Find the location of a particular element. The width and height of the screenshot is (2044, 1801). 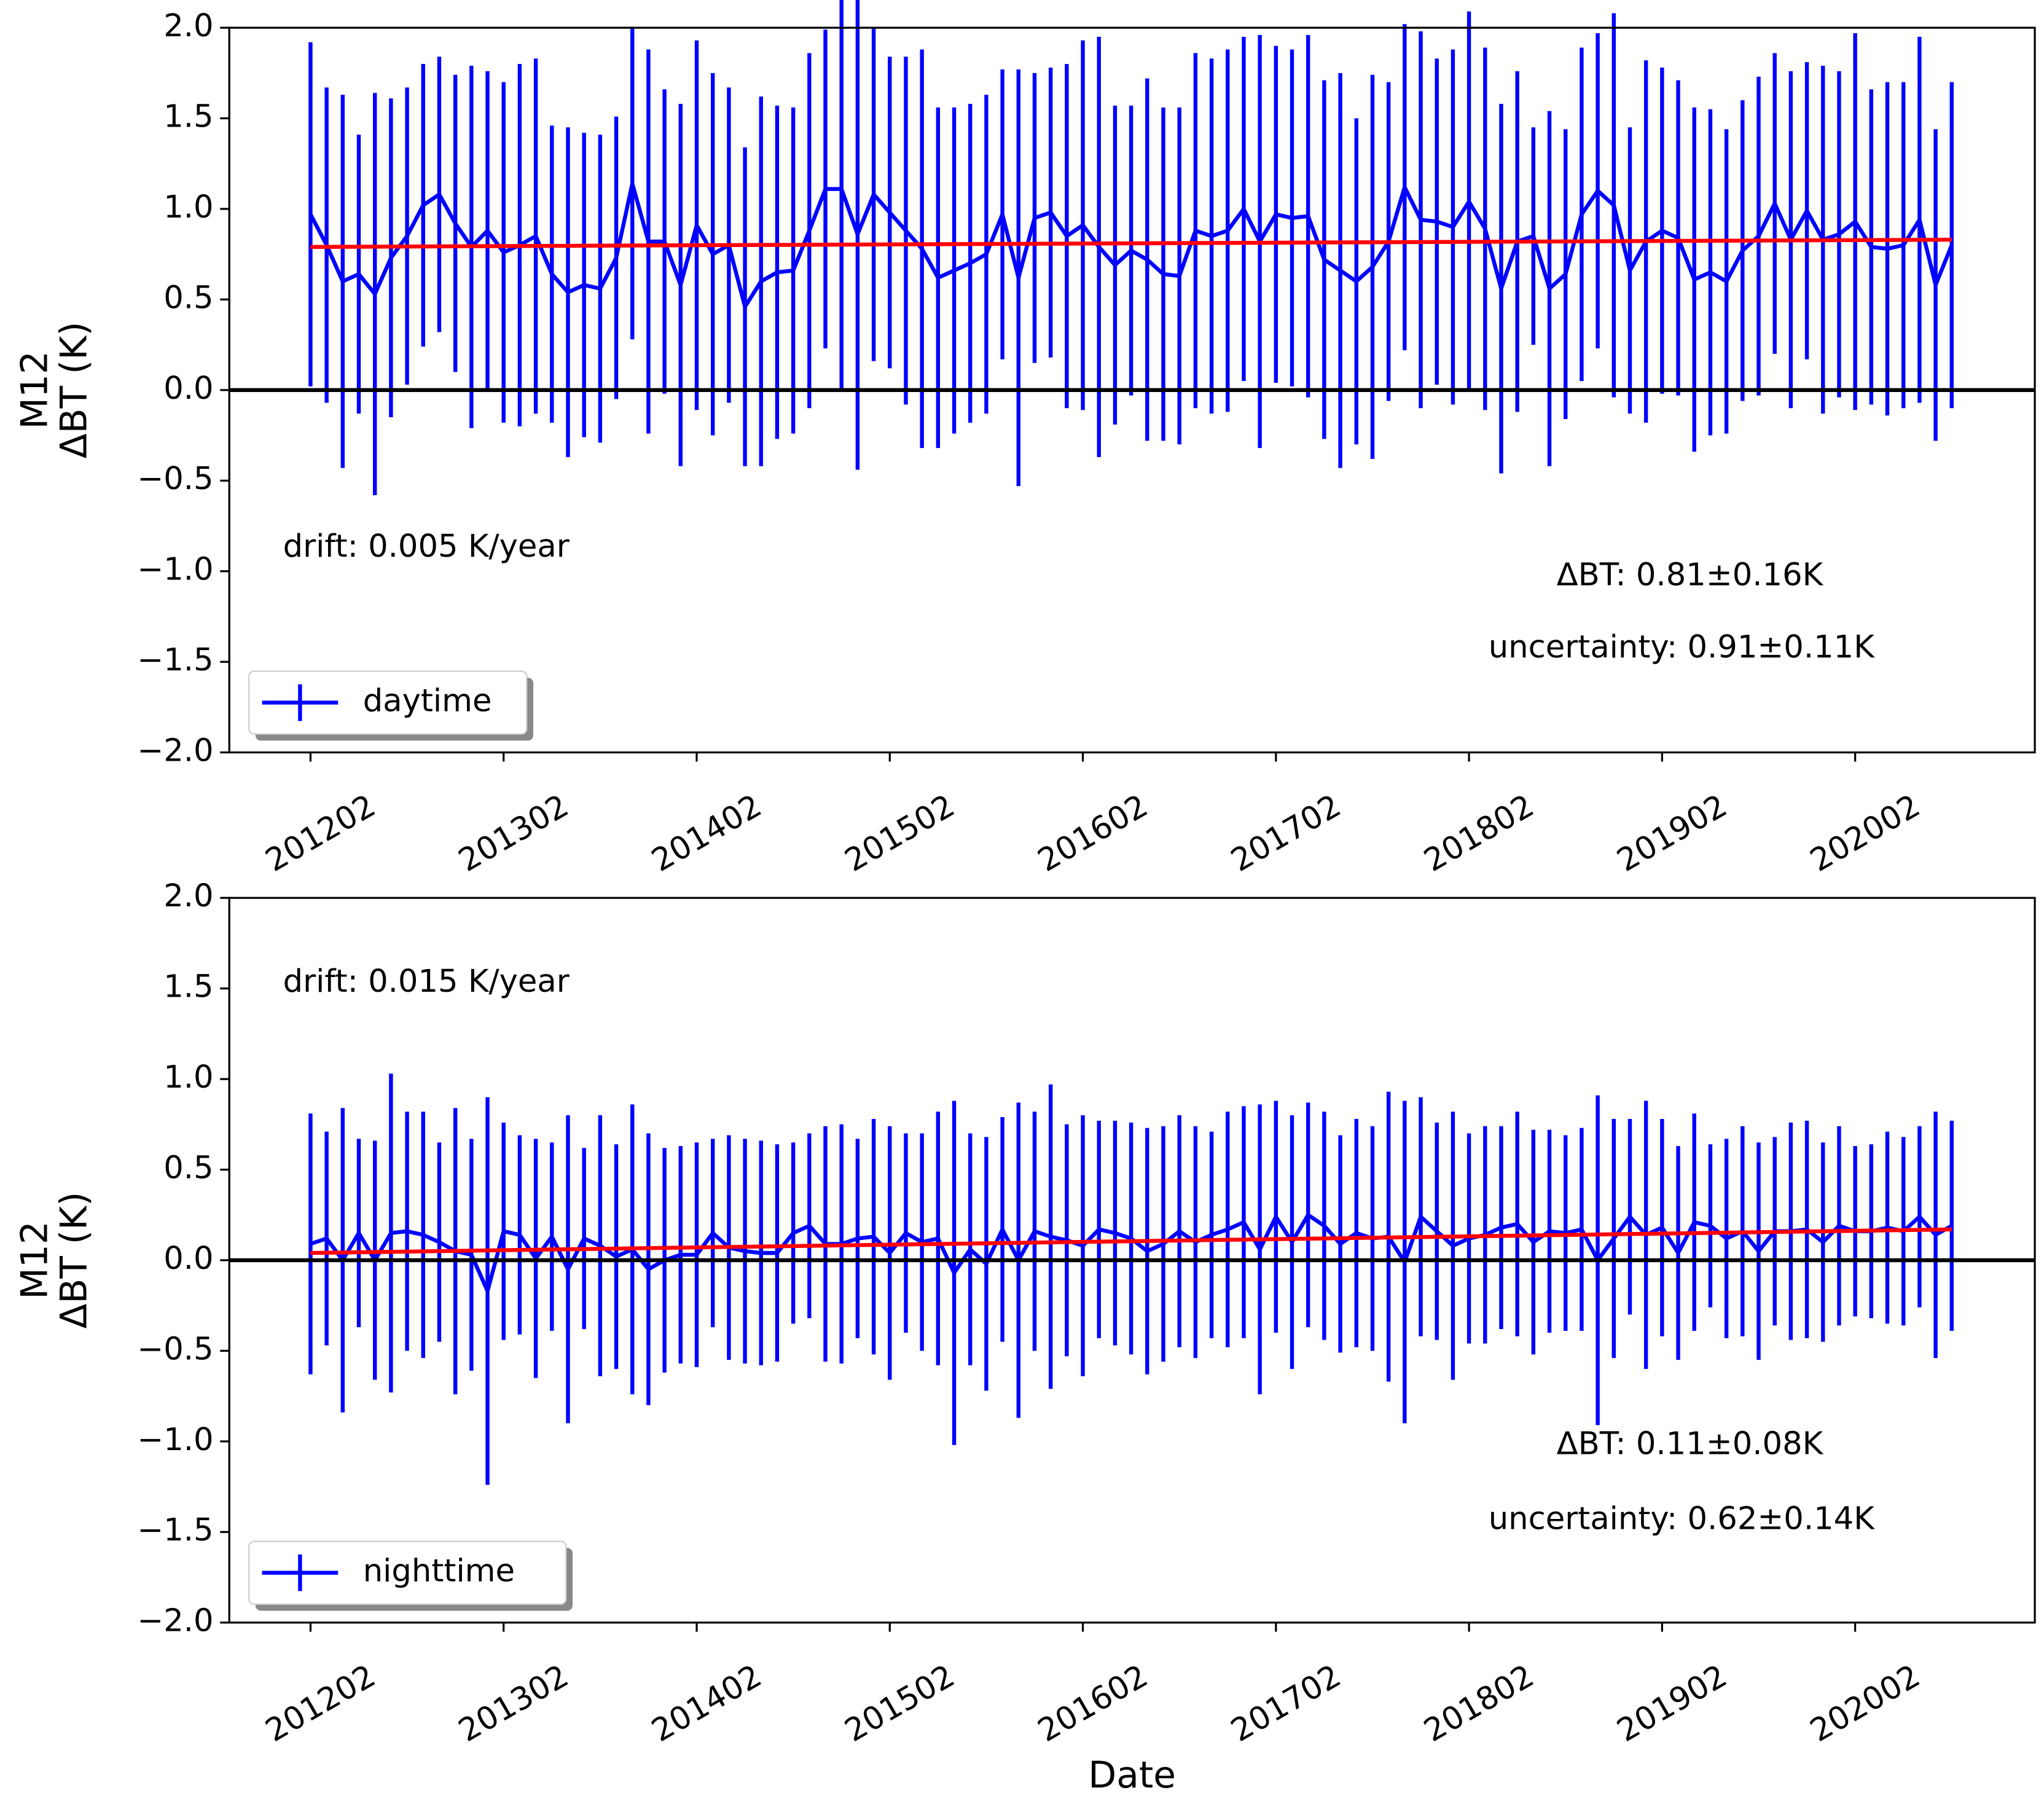

annotation: uncertainty: 0.62±0.14K is located at coordinates (1682, 1519).